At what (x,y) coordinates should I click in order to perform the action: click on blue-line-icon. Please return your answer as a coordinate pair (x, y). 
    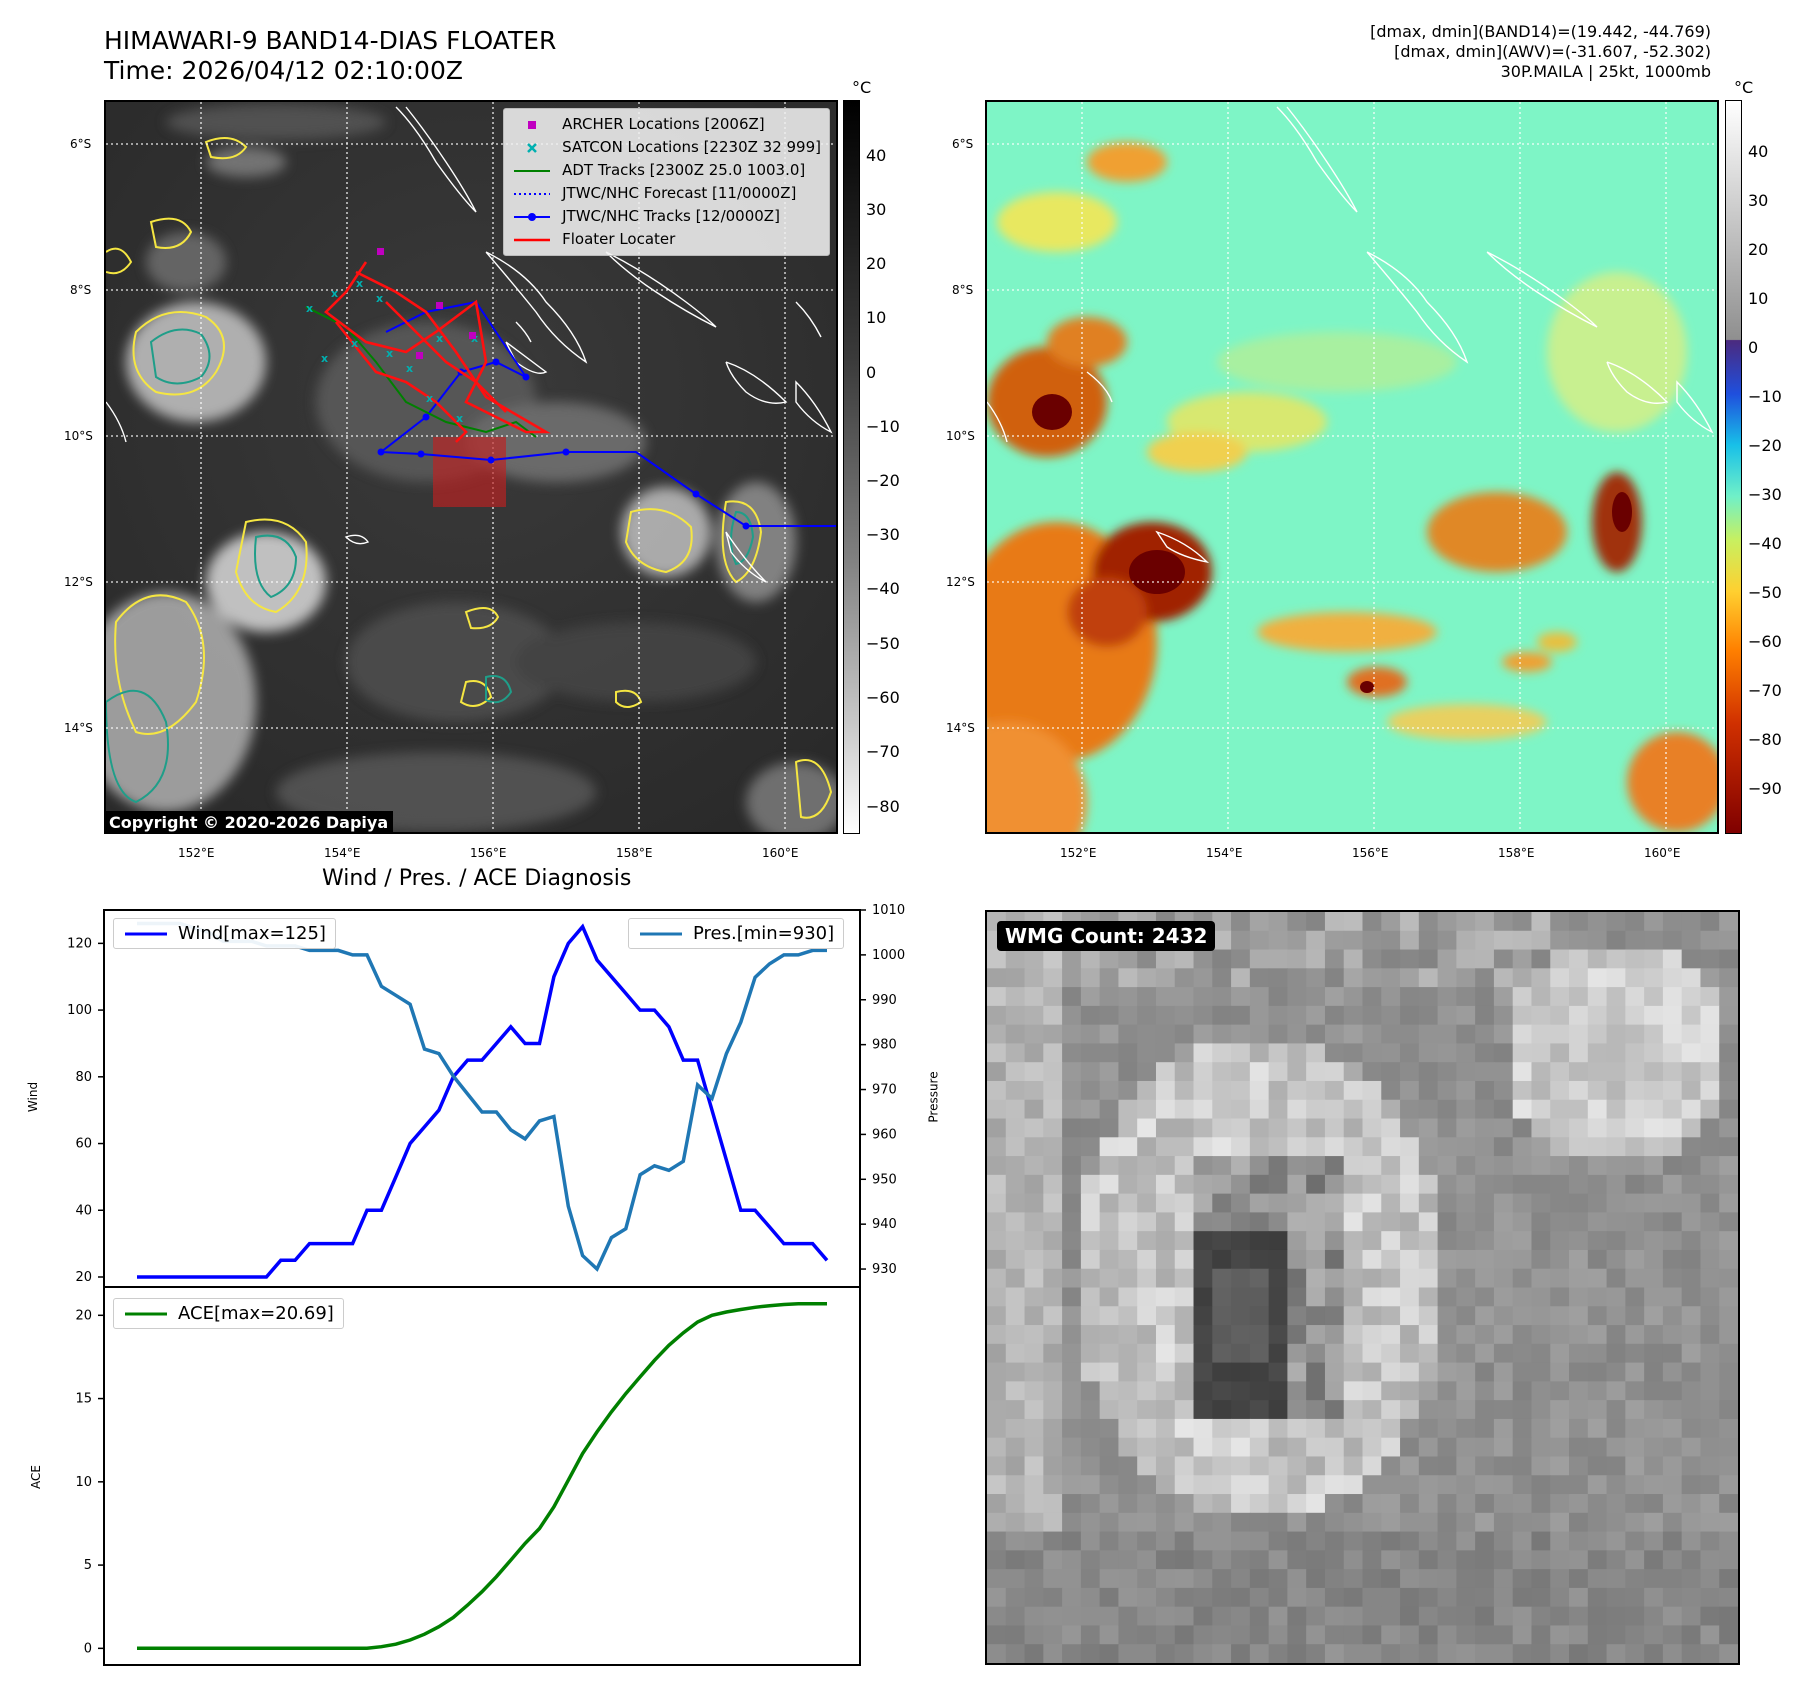
    Looking at the image, I should click on (146, 933).